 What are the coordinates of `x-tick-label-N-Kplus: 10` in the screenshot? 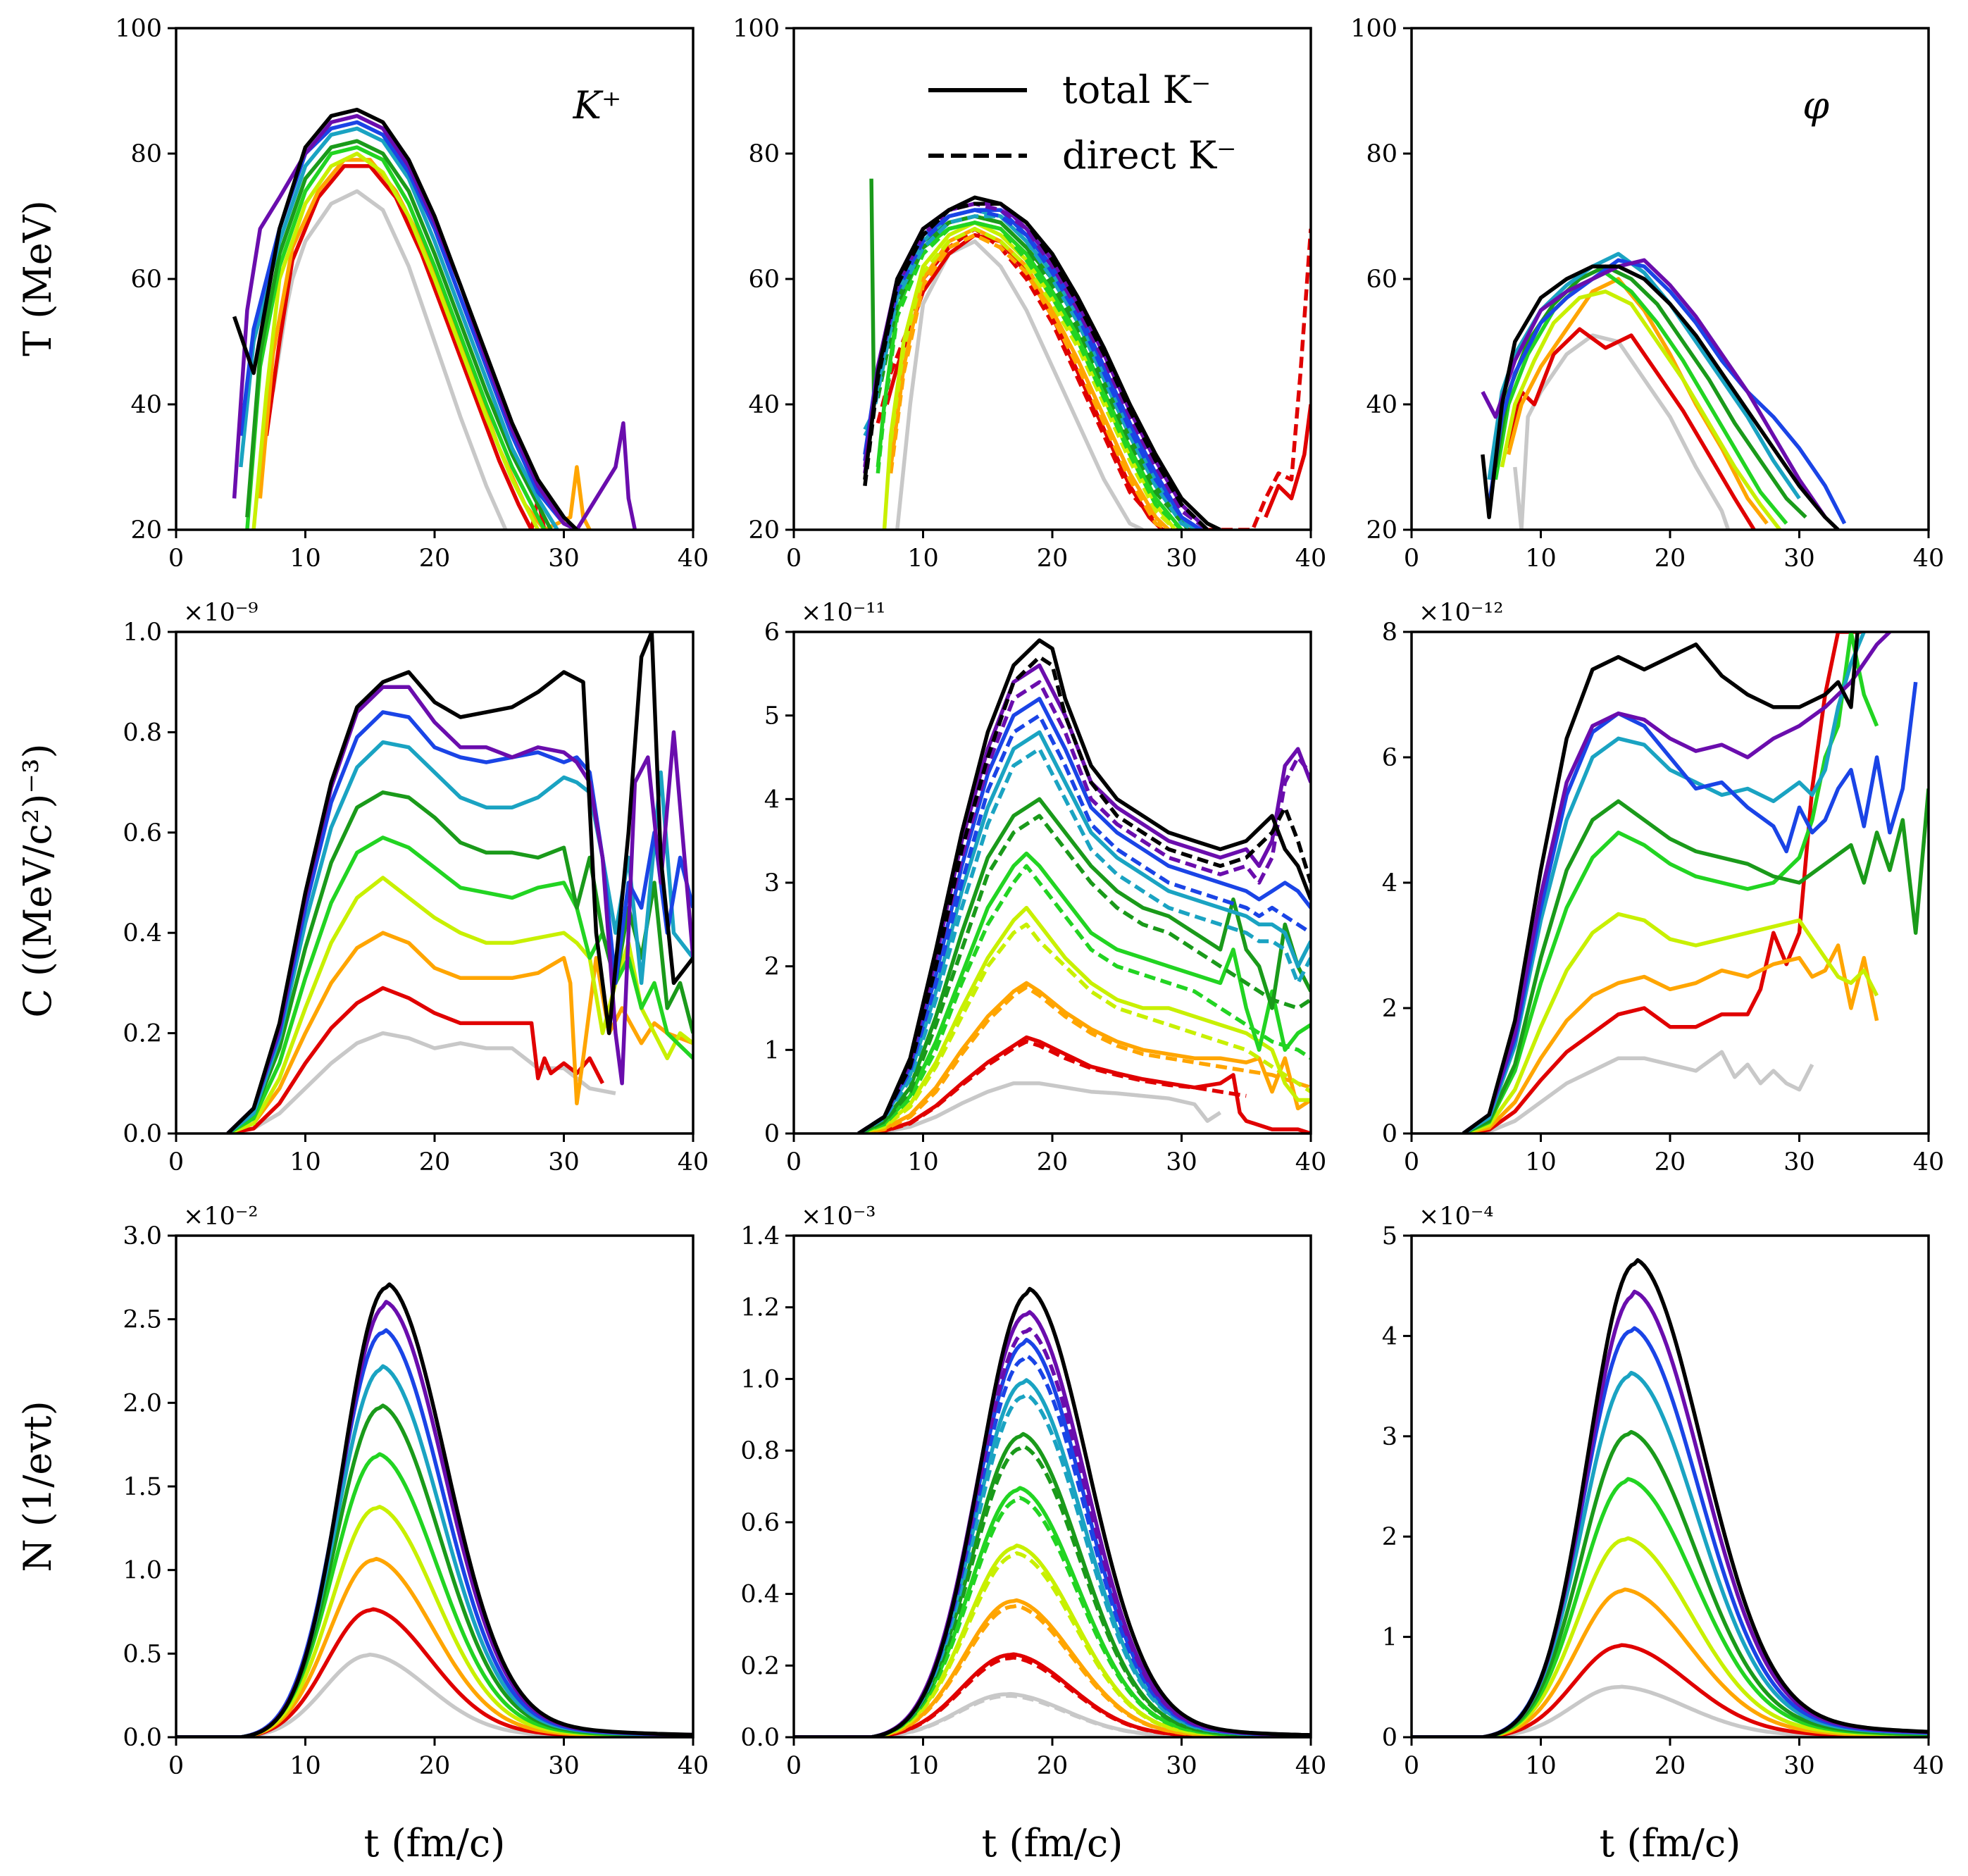 It's located at (305, 1766).